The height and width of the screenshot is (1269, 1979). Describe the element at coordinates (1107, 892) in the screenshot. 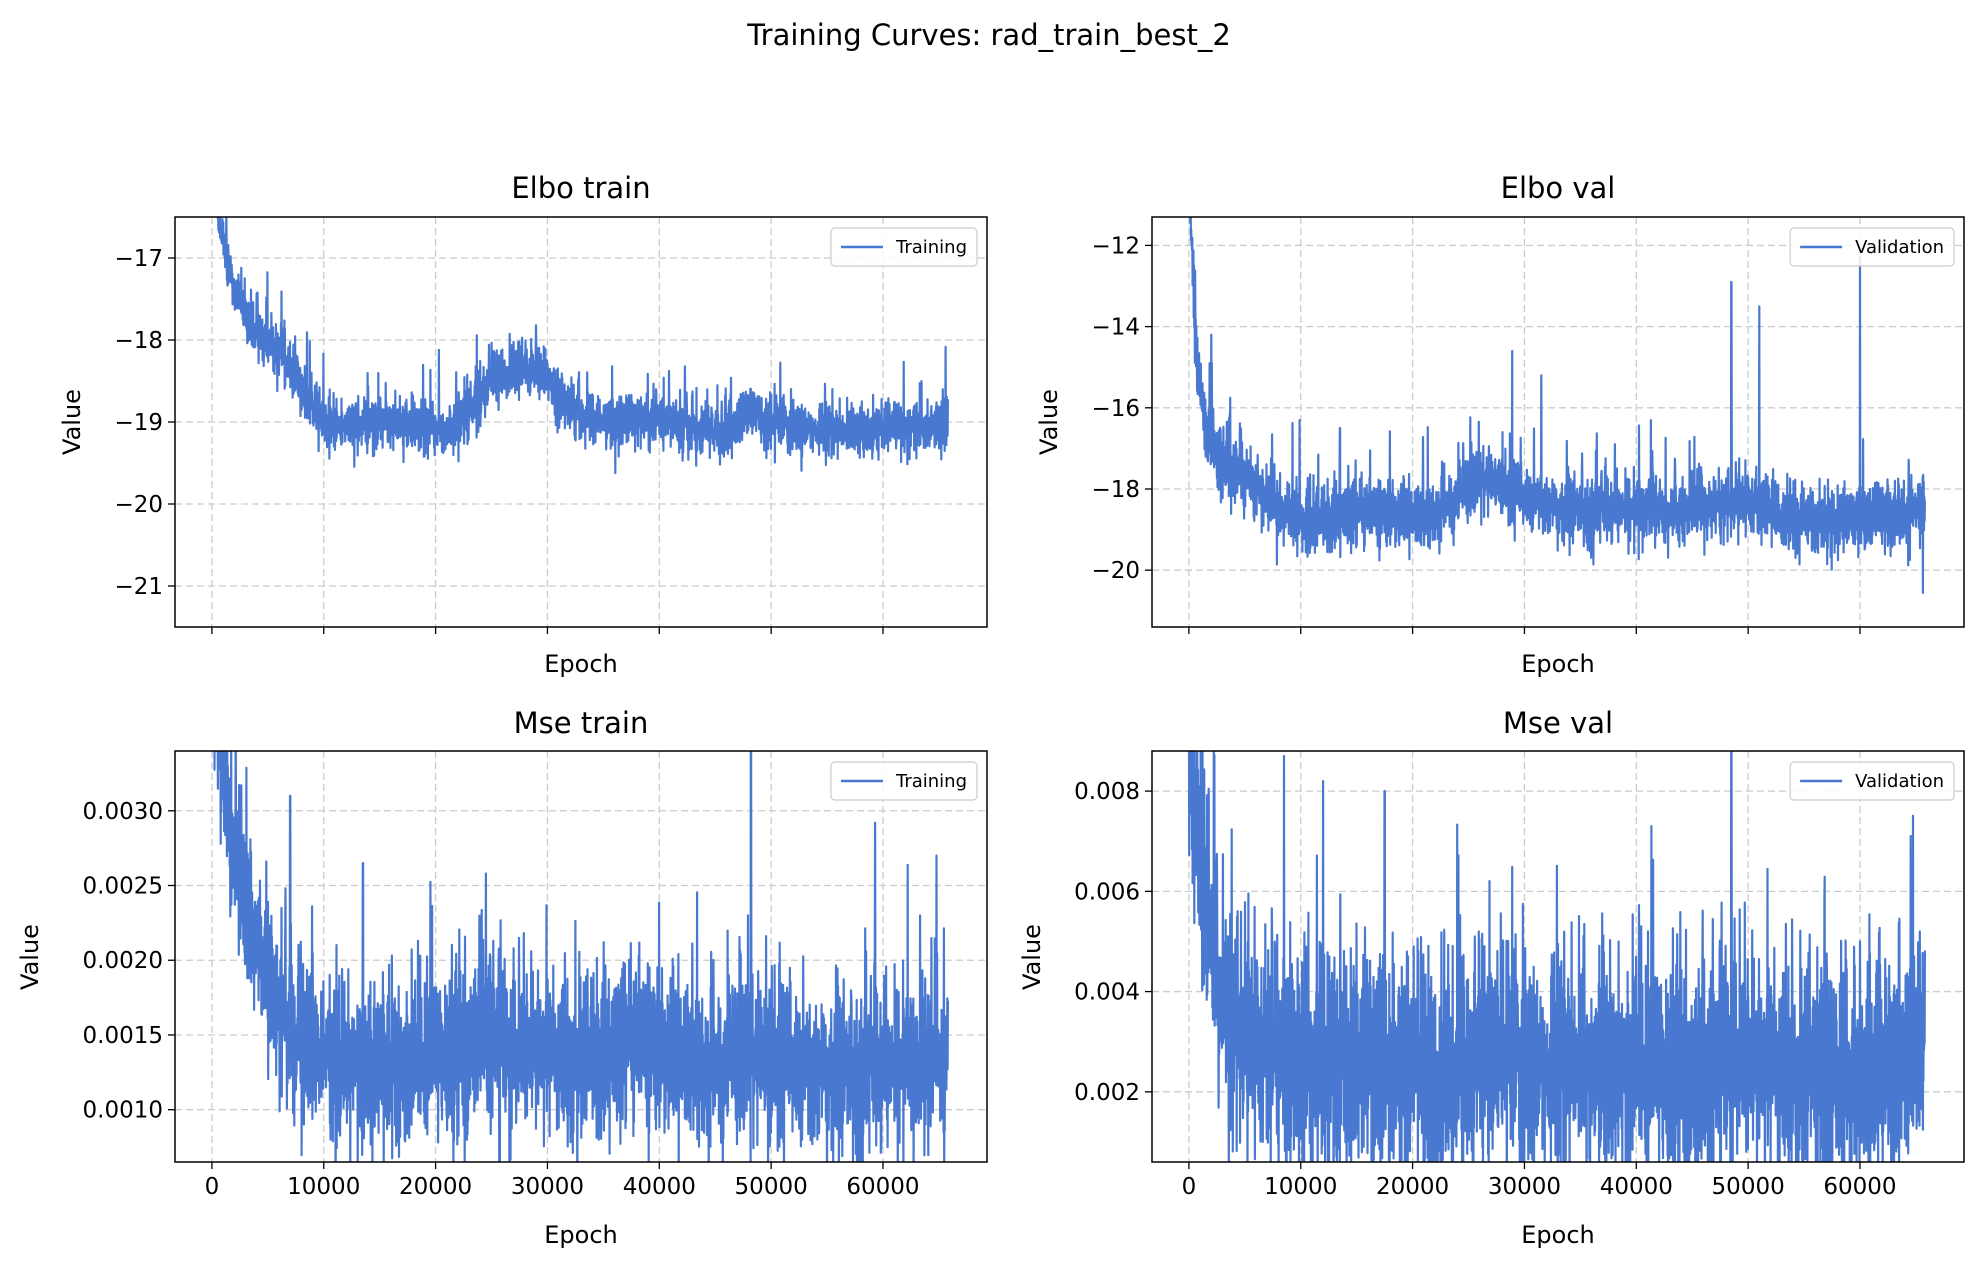

I see `y-tick-label: 0.006` at that location.